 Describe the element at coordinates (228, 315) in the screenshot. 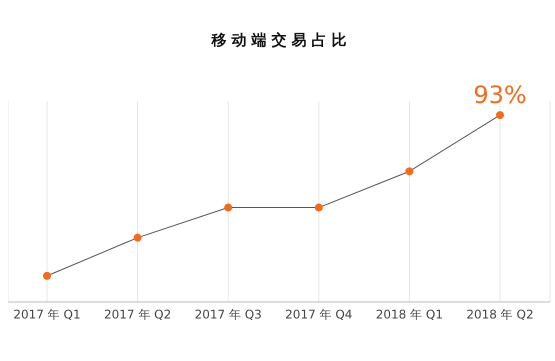

I see `x-tick-label: 2017 年 Q3` at that location.